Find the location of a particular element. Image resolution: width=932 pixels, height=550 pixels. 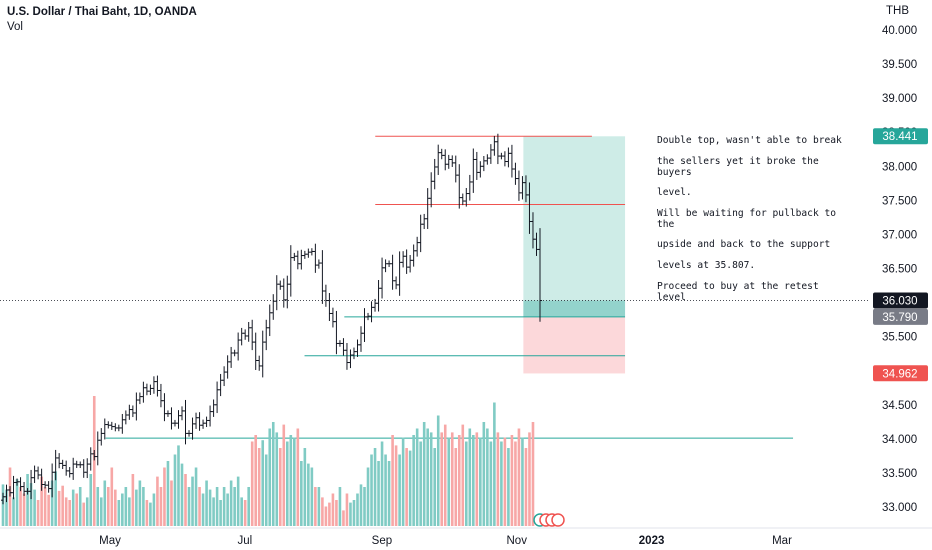

symbol-title: U.S. Dollar / Thai Baht, 1D, OANDA is located at coordinates (102, 12).